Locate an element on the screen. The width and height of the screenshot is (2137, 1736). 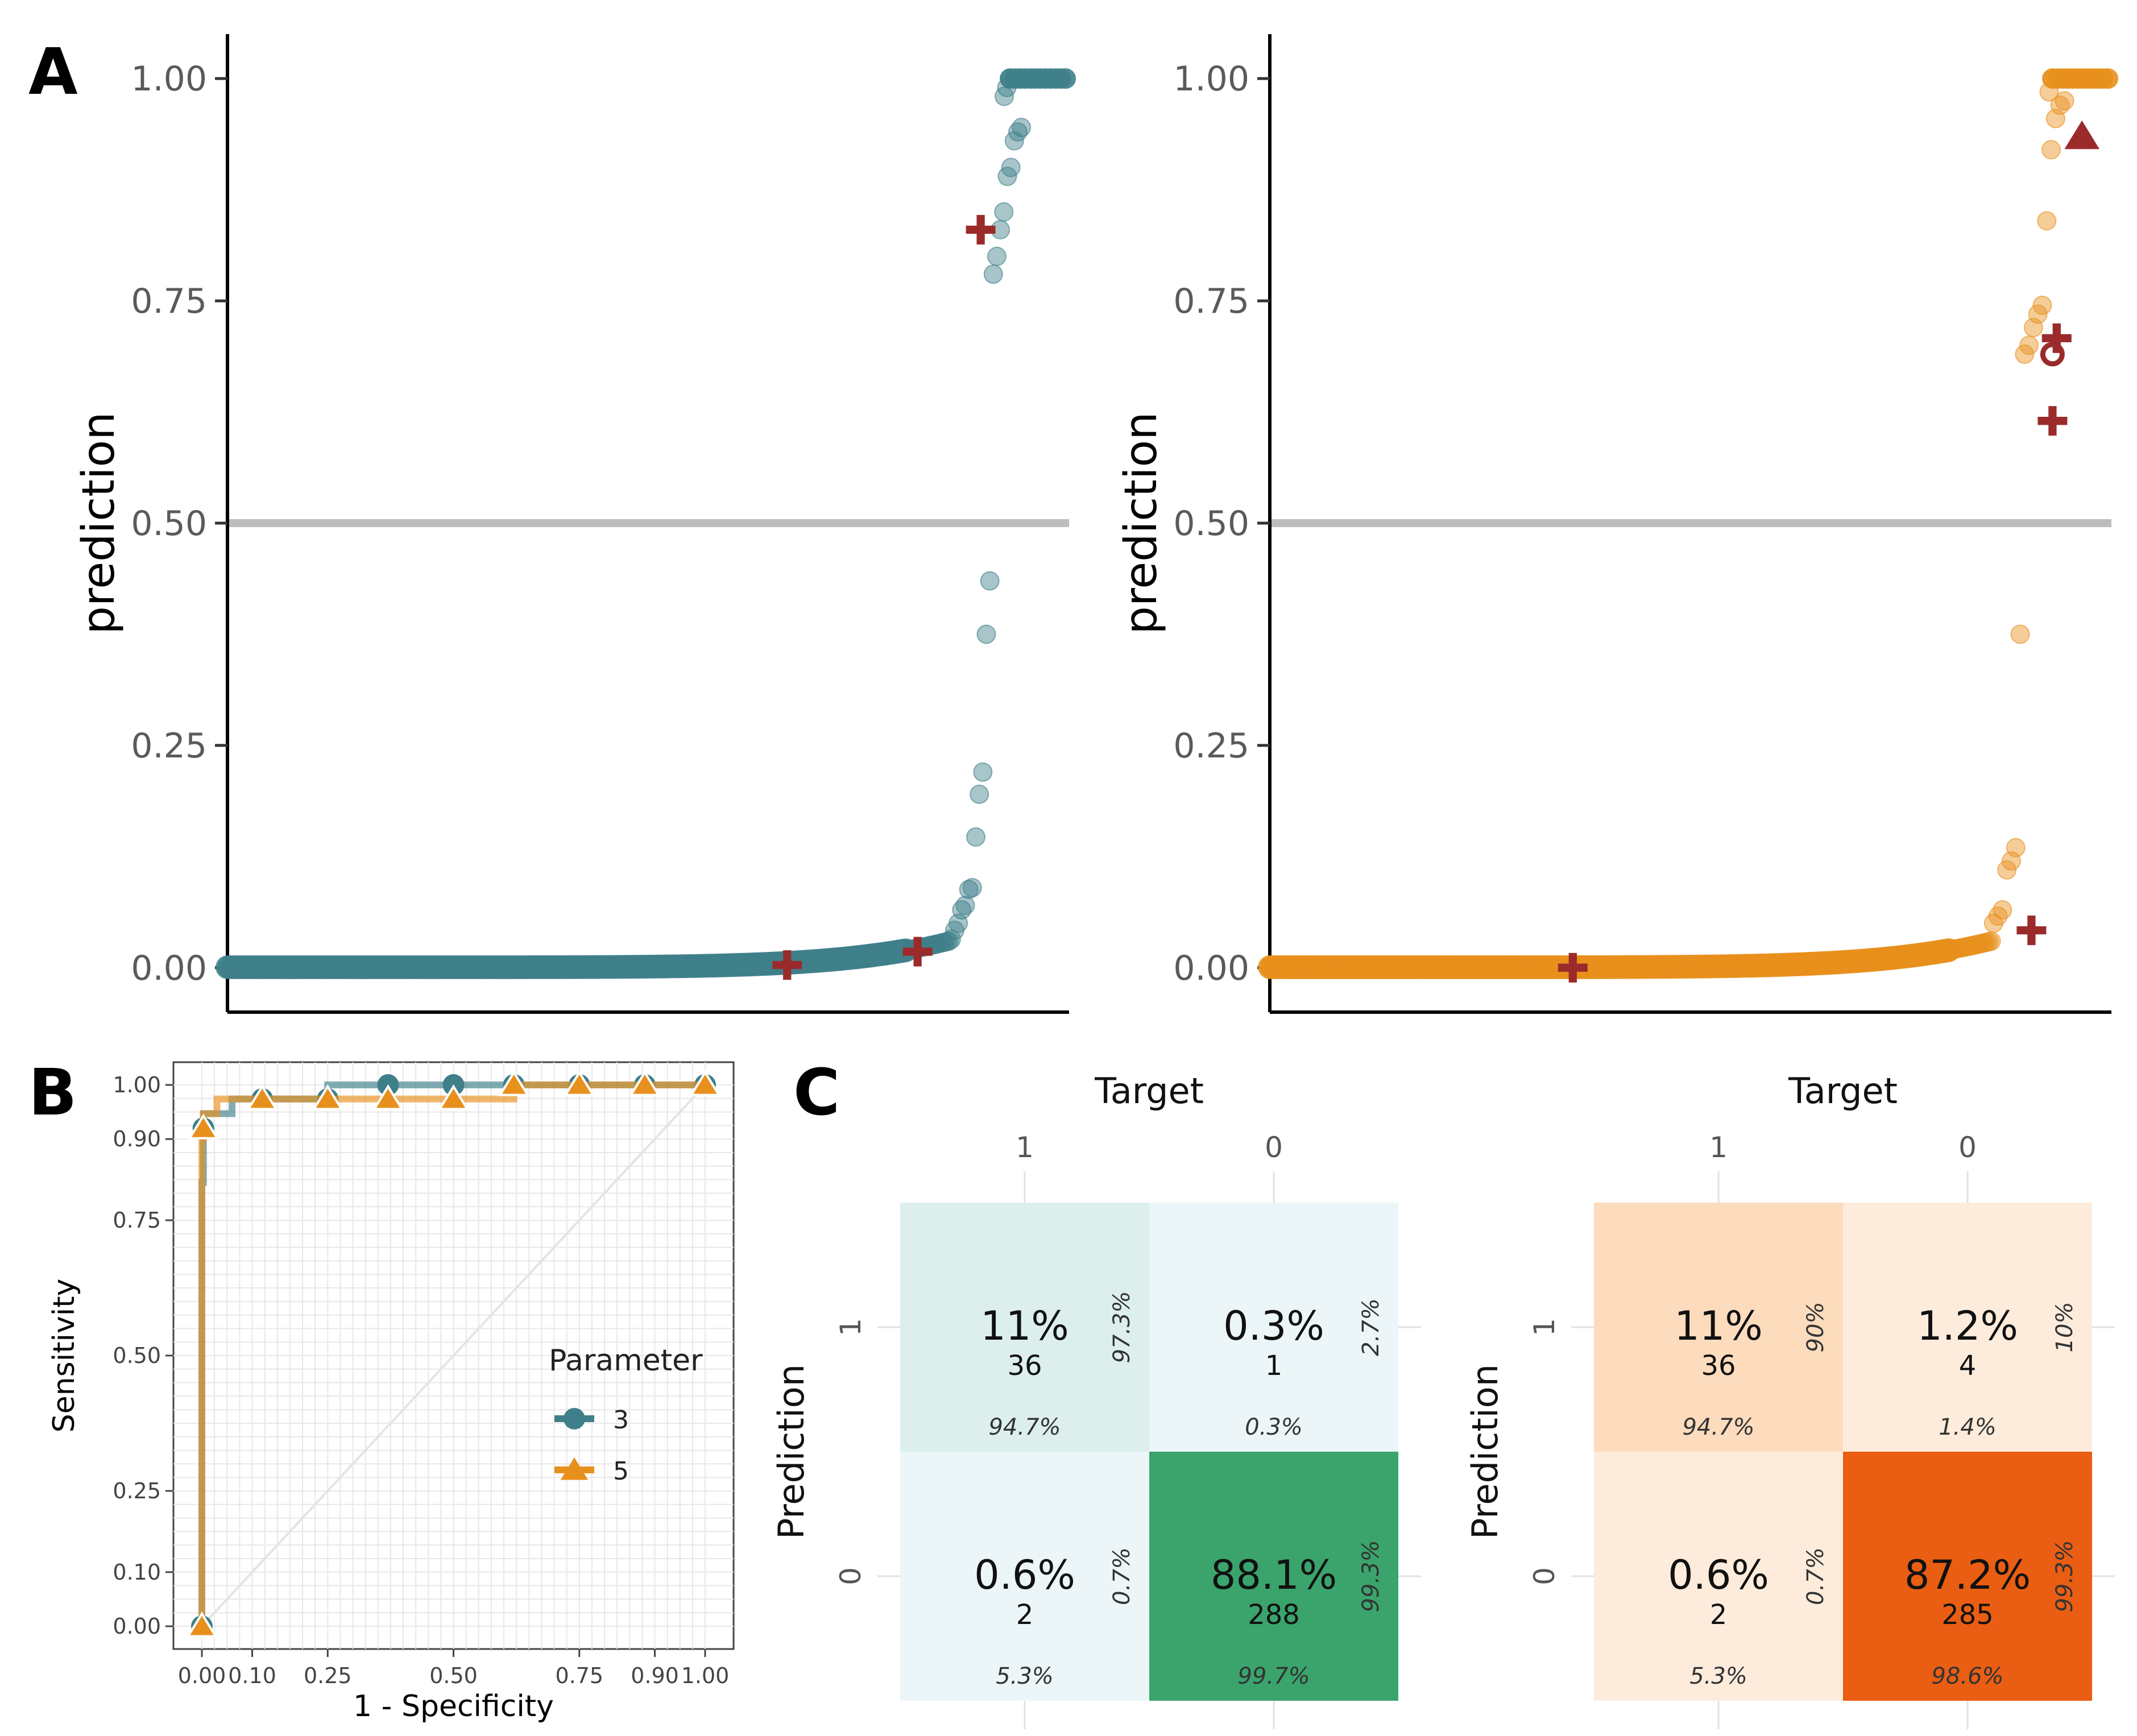
cell-percent: 11% is located at coordinates (1718, 1326).